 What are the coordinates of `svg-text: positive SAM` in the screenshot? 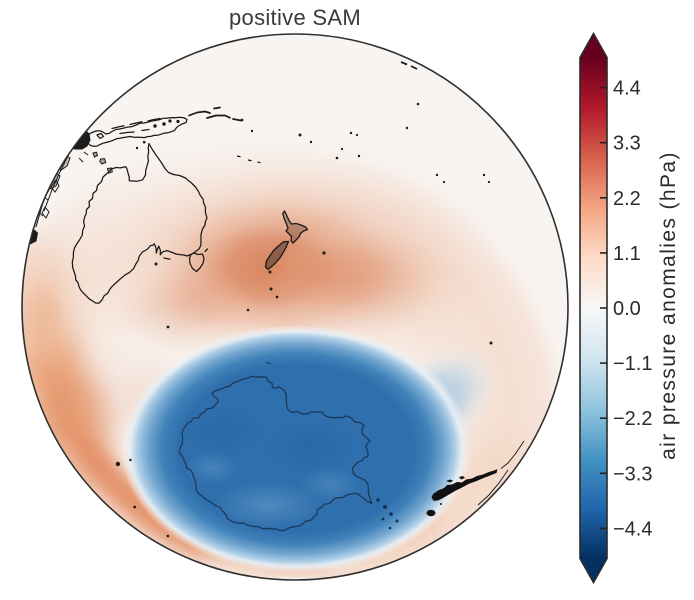 It's located at (295, 17).